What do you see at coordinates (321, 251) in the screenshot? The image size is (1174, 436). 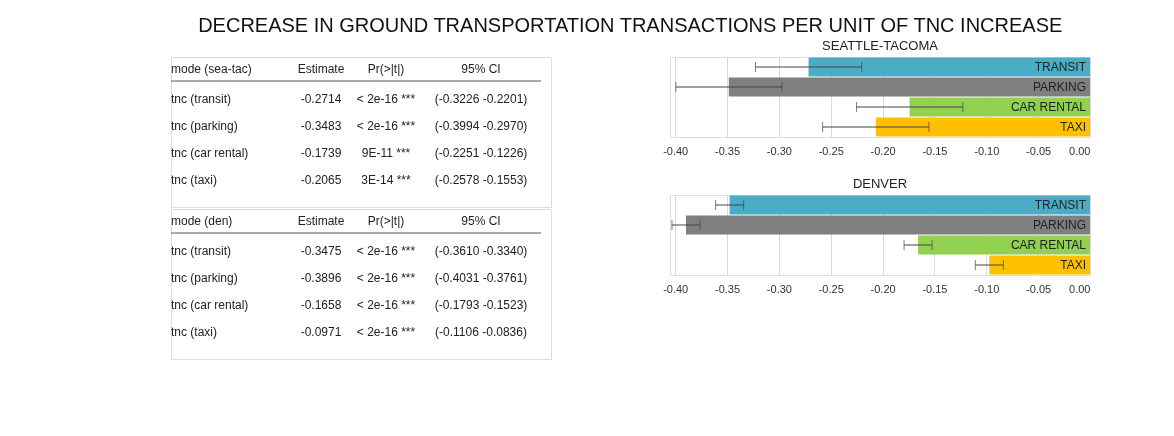 I see `text: -0.3475` at bounding box center [321, 251].